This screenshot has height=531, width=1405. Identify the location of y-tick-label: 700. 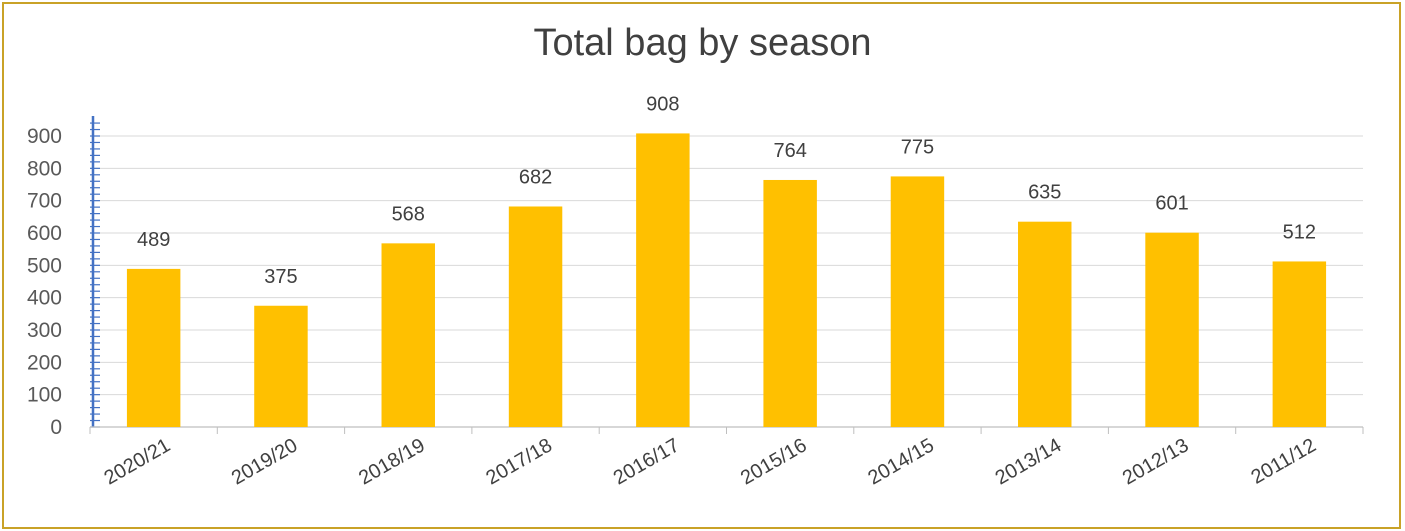
(44, 201).